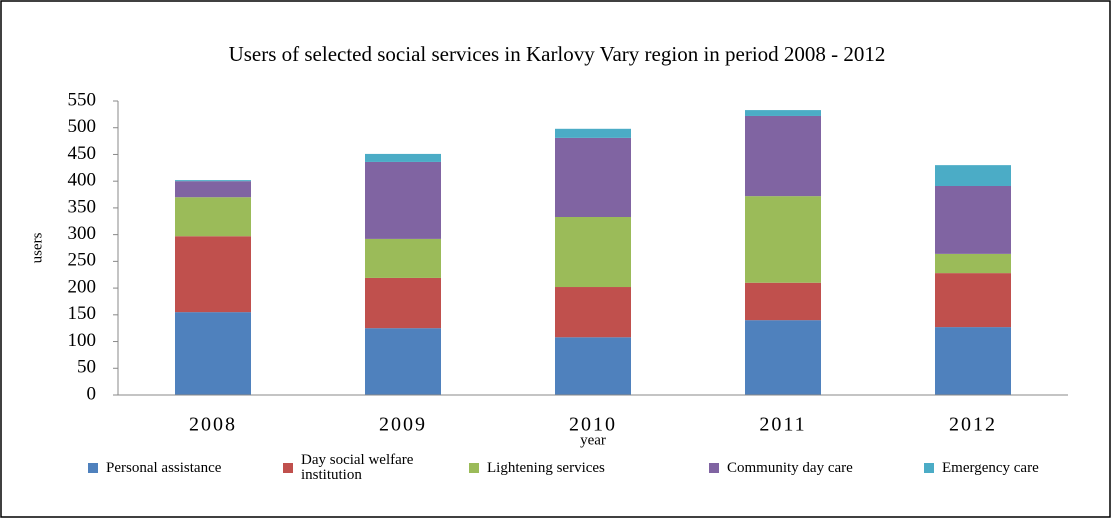  I want to click on y-tick-label: 400, so click(82, 180).